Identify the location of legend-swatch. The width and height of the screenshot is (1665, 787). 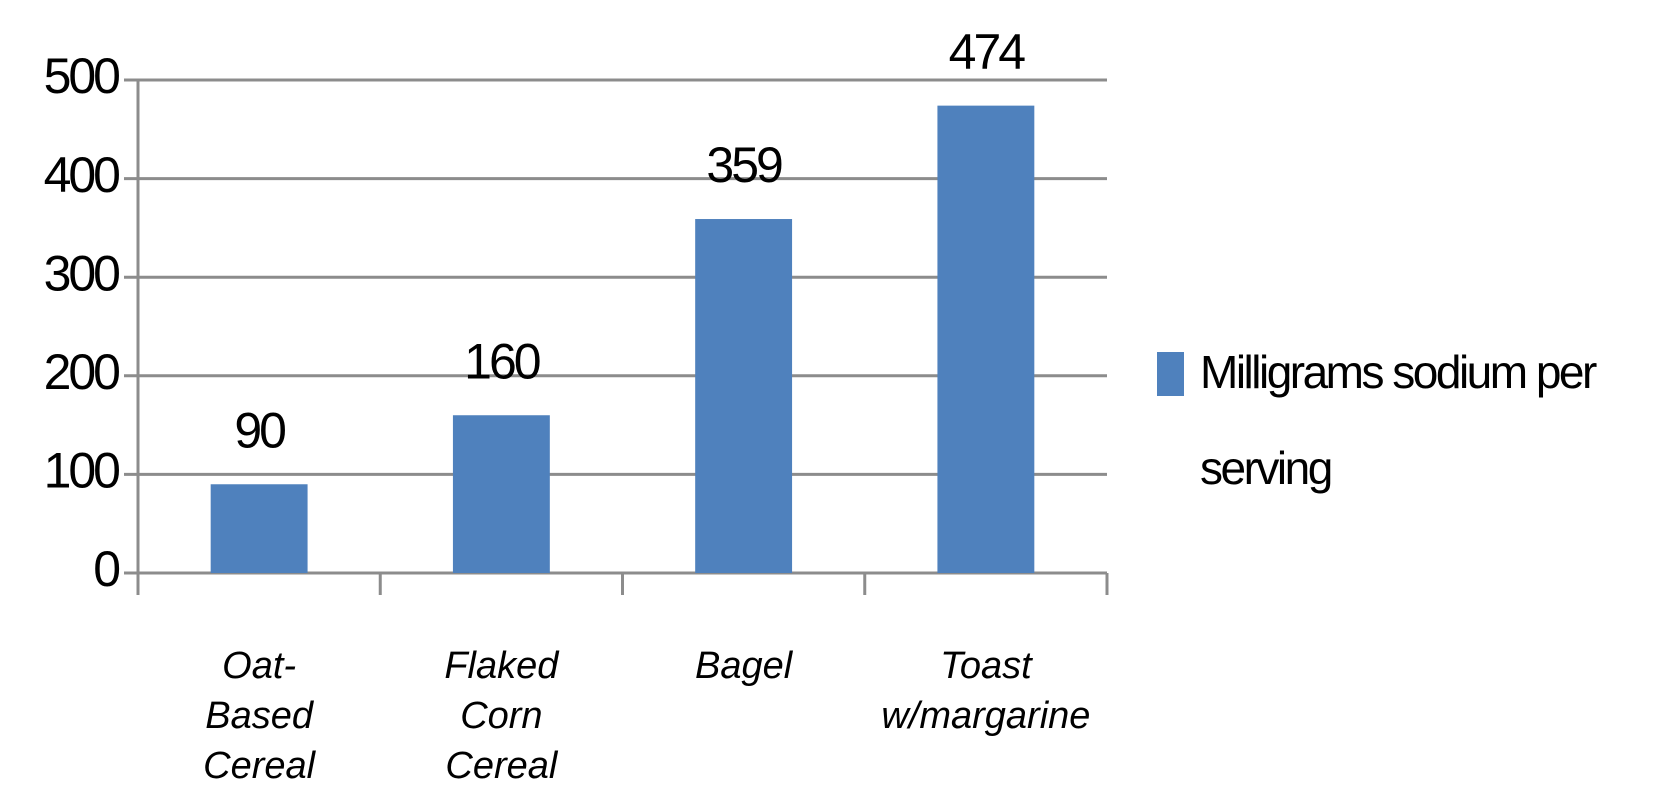
(1170, 374).